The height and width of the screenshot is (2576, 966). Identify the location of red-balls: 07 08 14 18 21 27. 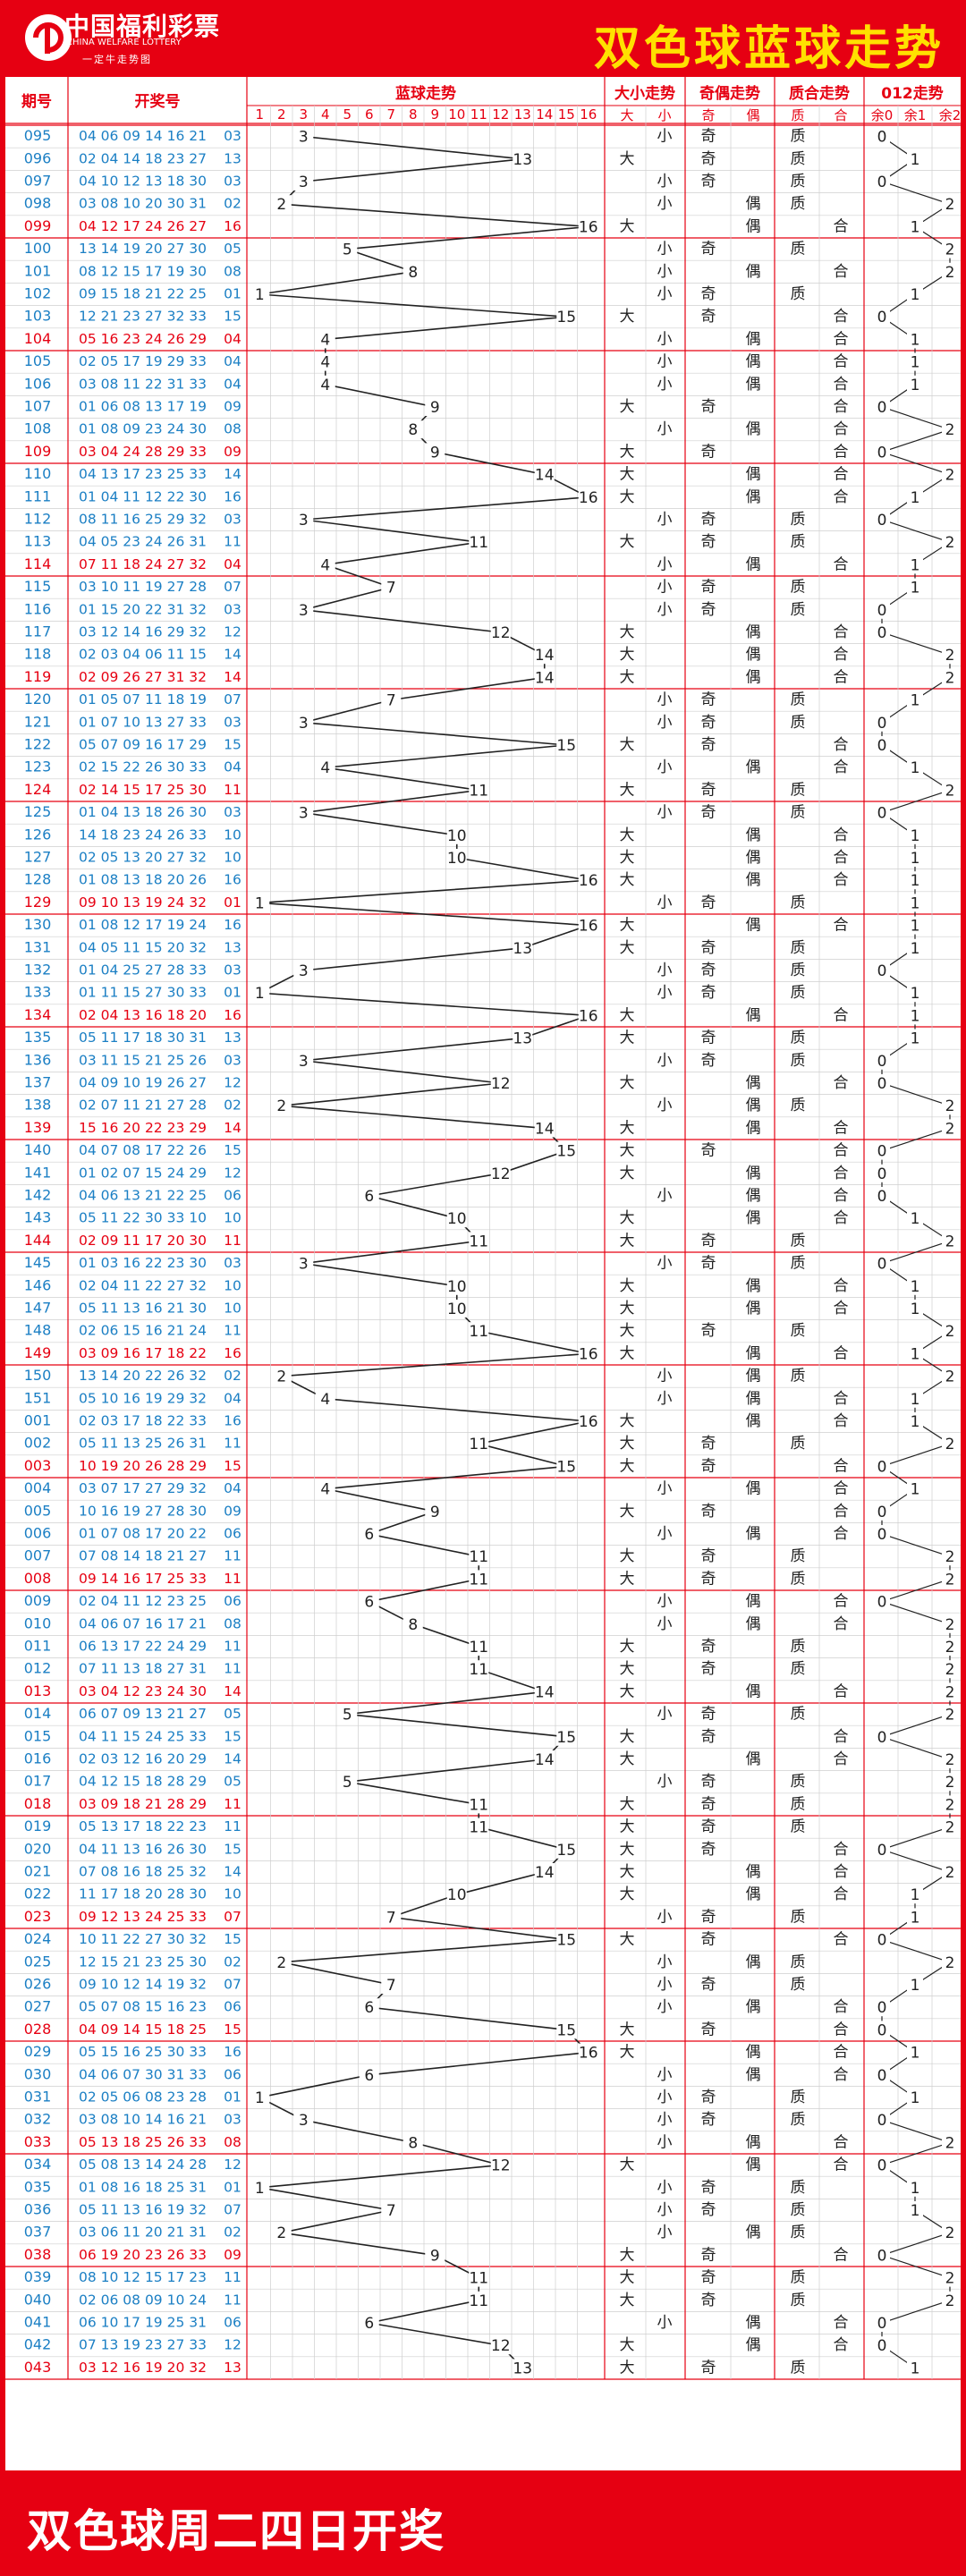
(143, 1556).